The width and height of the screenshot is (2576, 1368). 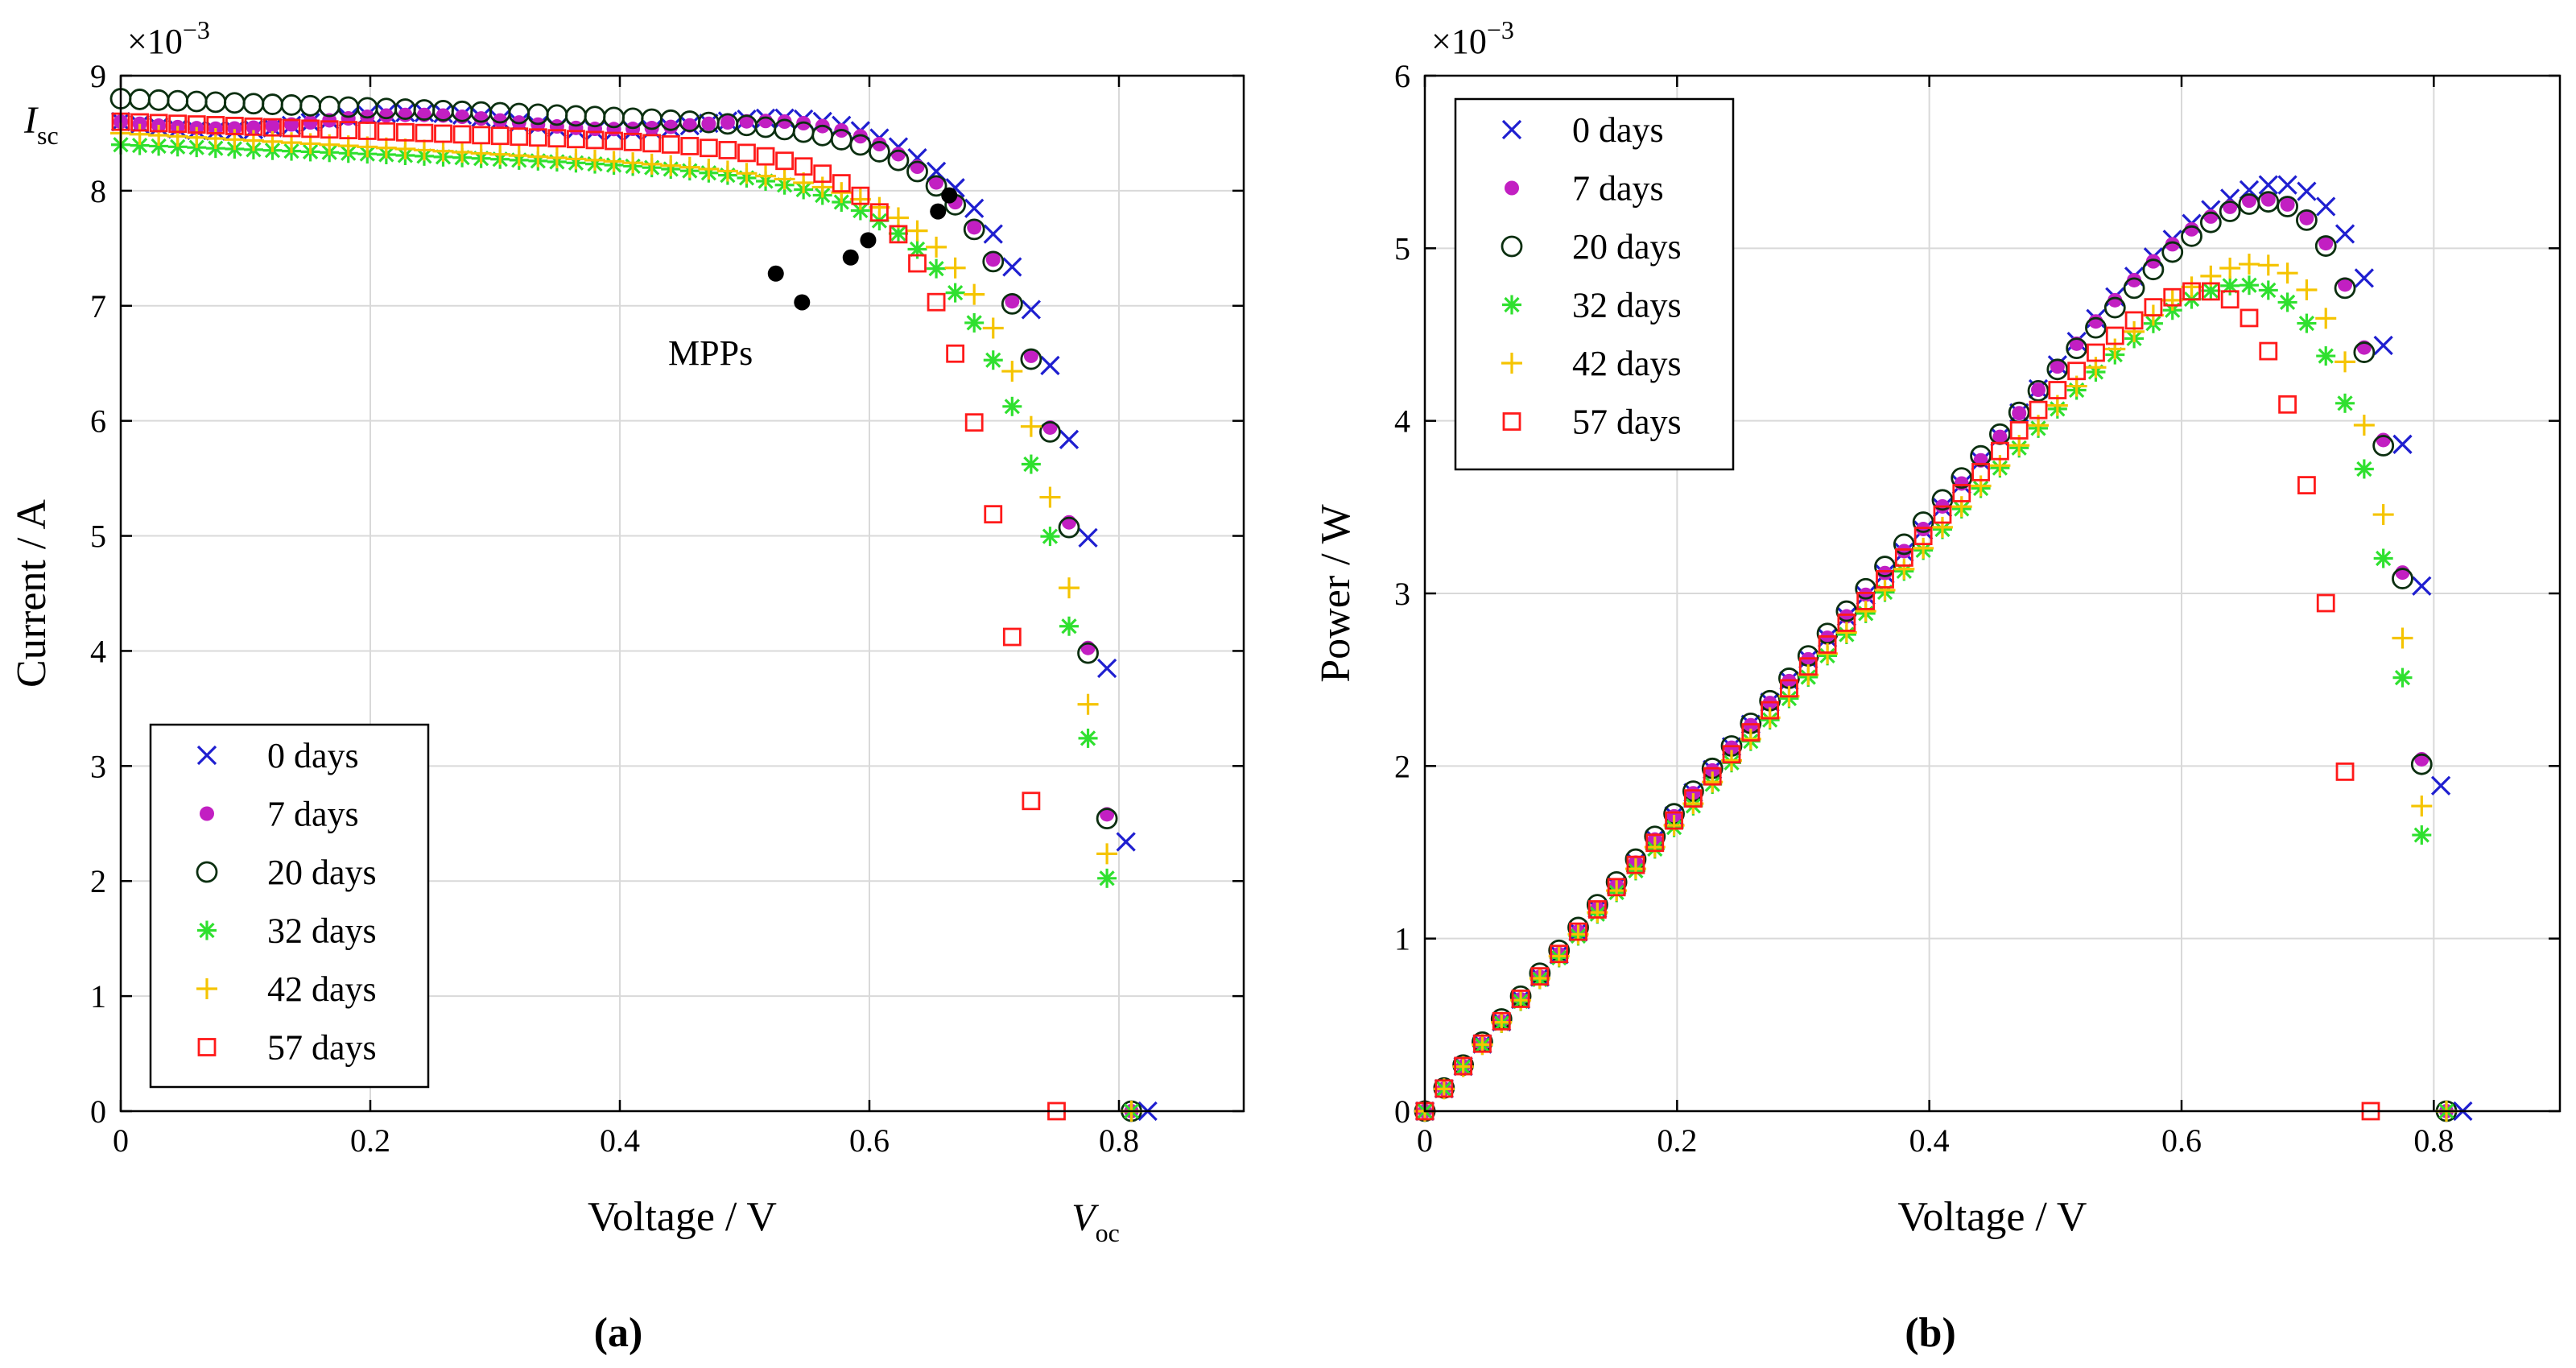 I want to click on a-ytick-label: 1, so click(x=98, y=996).